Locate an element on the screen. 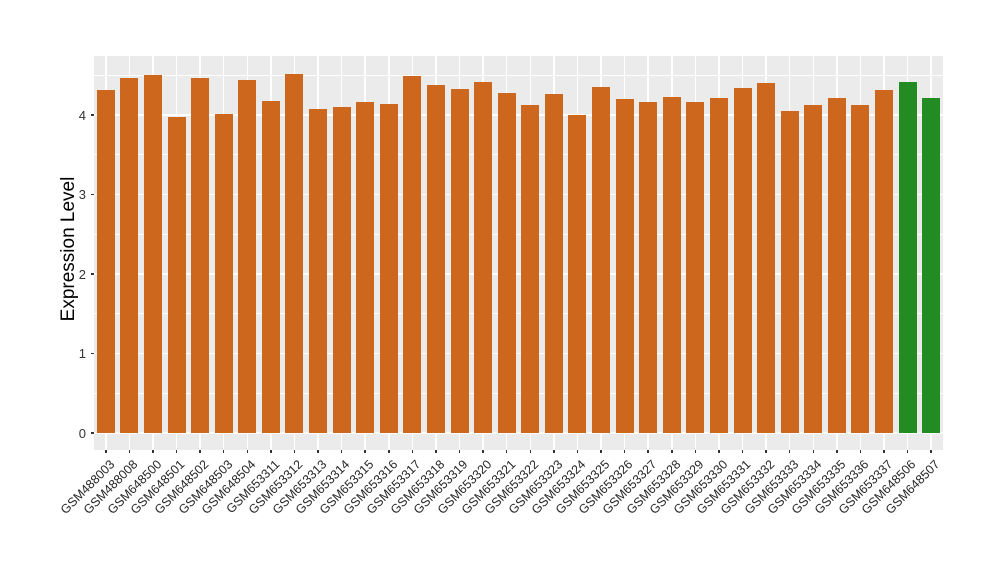 This screenshot has height=580, width=1000. bar-GSM653321 is located at coordinates (506, 262).